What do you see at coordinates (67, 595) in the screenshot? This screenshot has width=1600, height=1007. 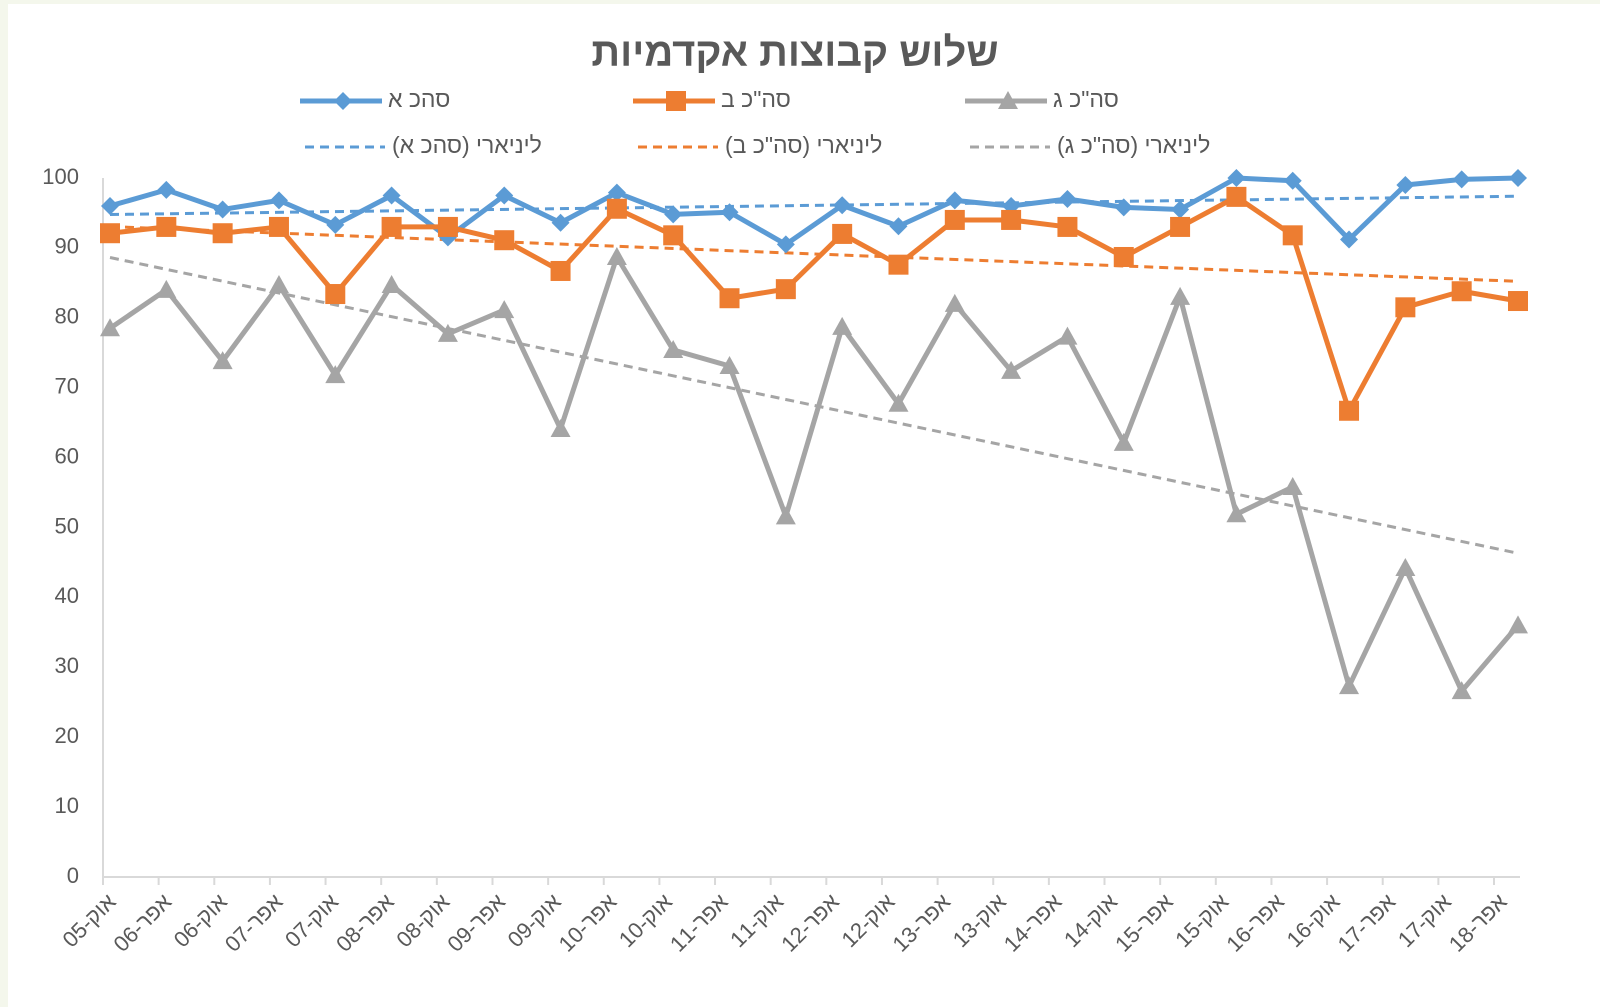 I see `y-tick-label: 40` at bounding box center [67, 595].